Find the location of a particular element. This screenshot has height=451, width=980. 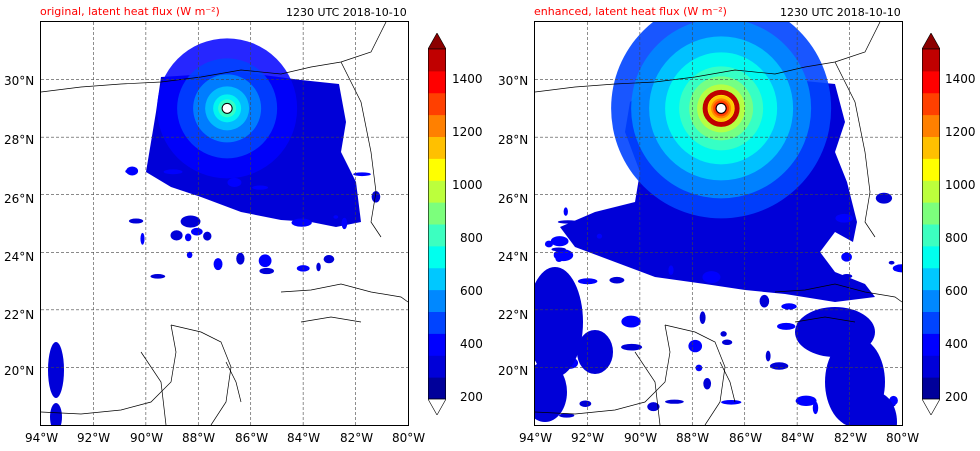

colorbar-tick: 200 is located at coordinates (956, 397).